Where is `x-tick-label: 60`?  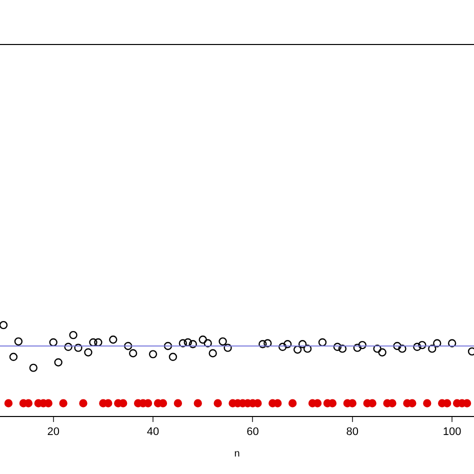 x-tick-label: 60 is located at coordinates (252, 432).